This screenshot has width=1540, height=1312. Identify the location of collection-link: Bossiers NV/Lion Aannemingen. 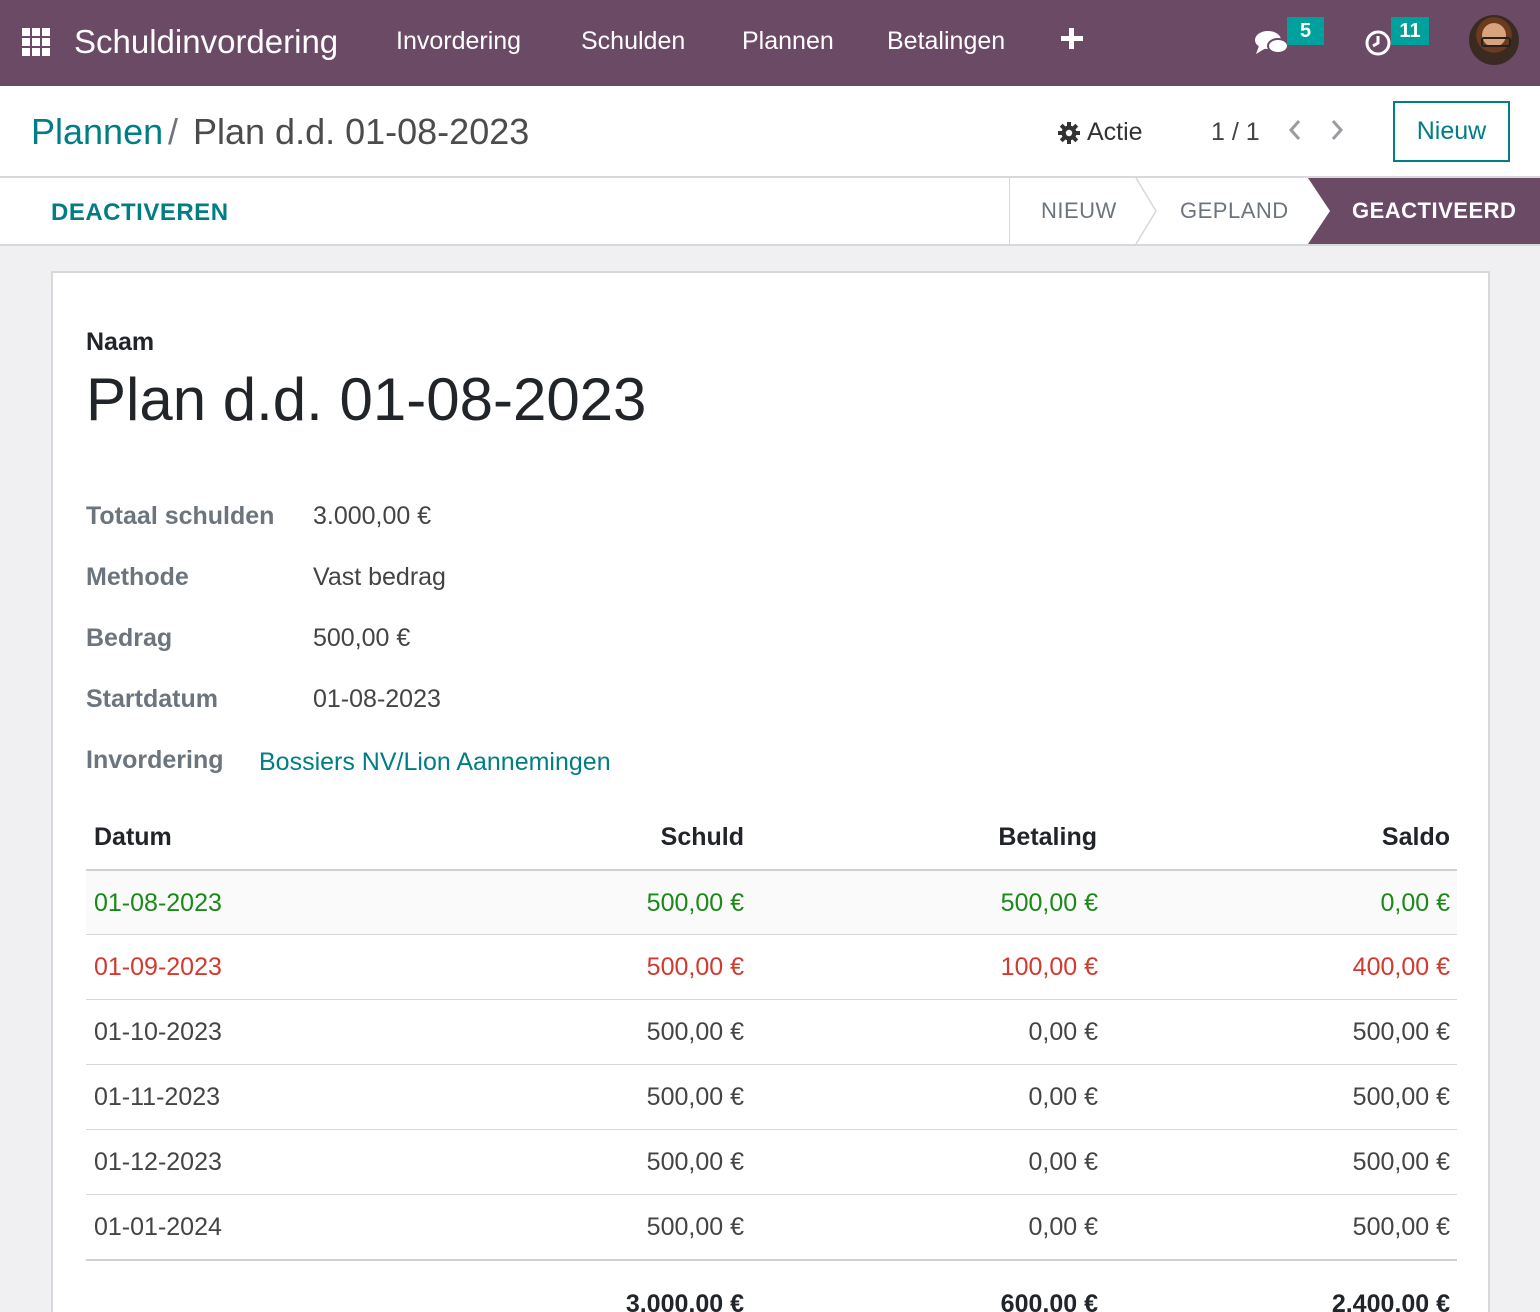
(435, 762).